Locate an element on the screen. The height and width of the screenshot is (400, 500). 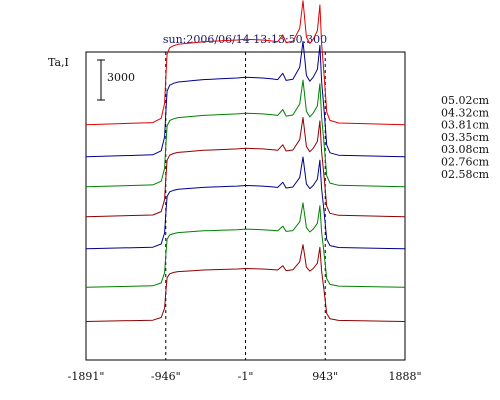
scale-bar: 3000 is located at coordinates (116, 80).